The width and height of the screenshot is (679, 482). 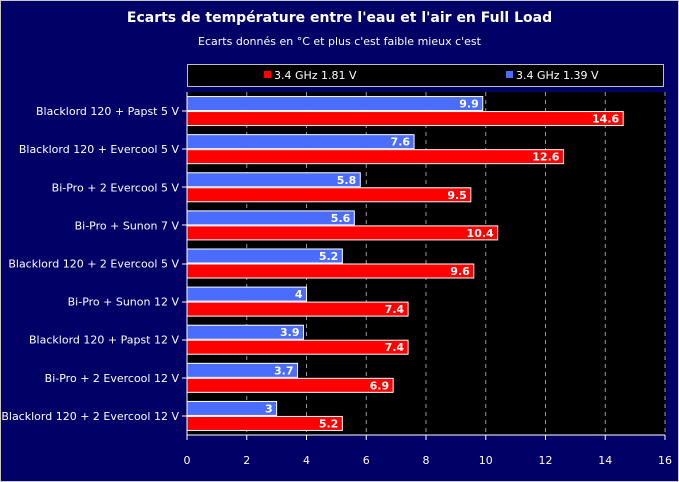 I want to click on data-label-red: 10.4, so click(x=480, y=233).